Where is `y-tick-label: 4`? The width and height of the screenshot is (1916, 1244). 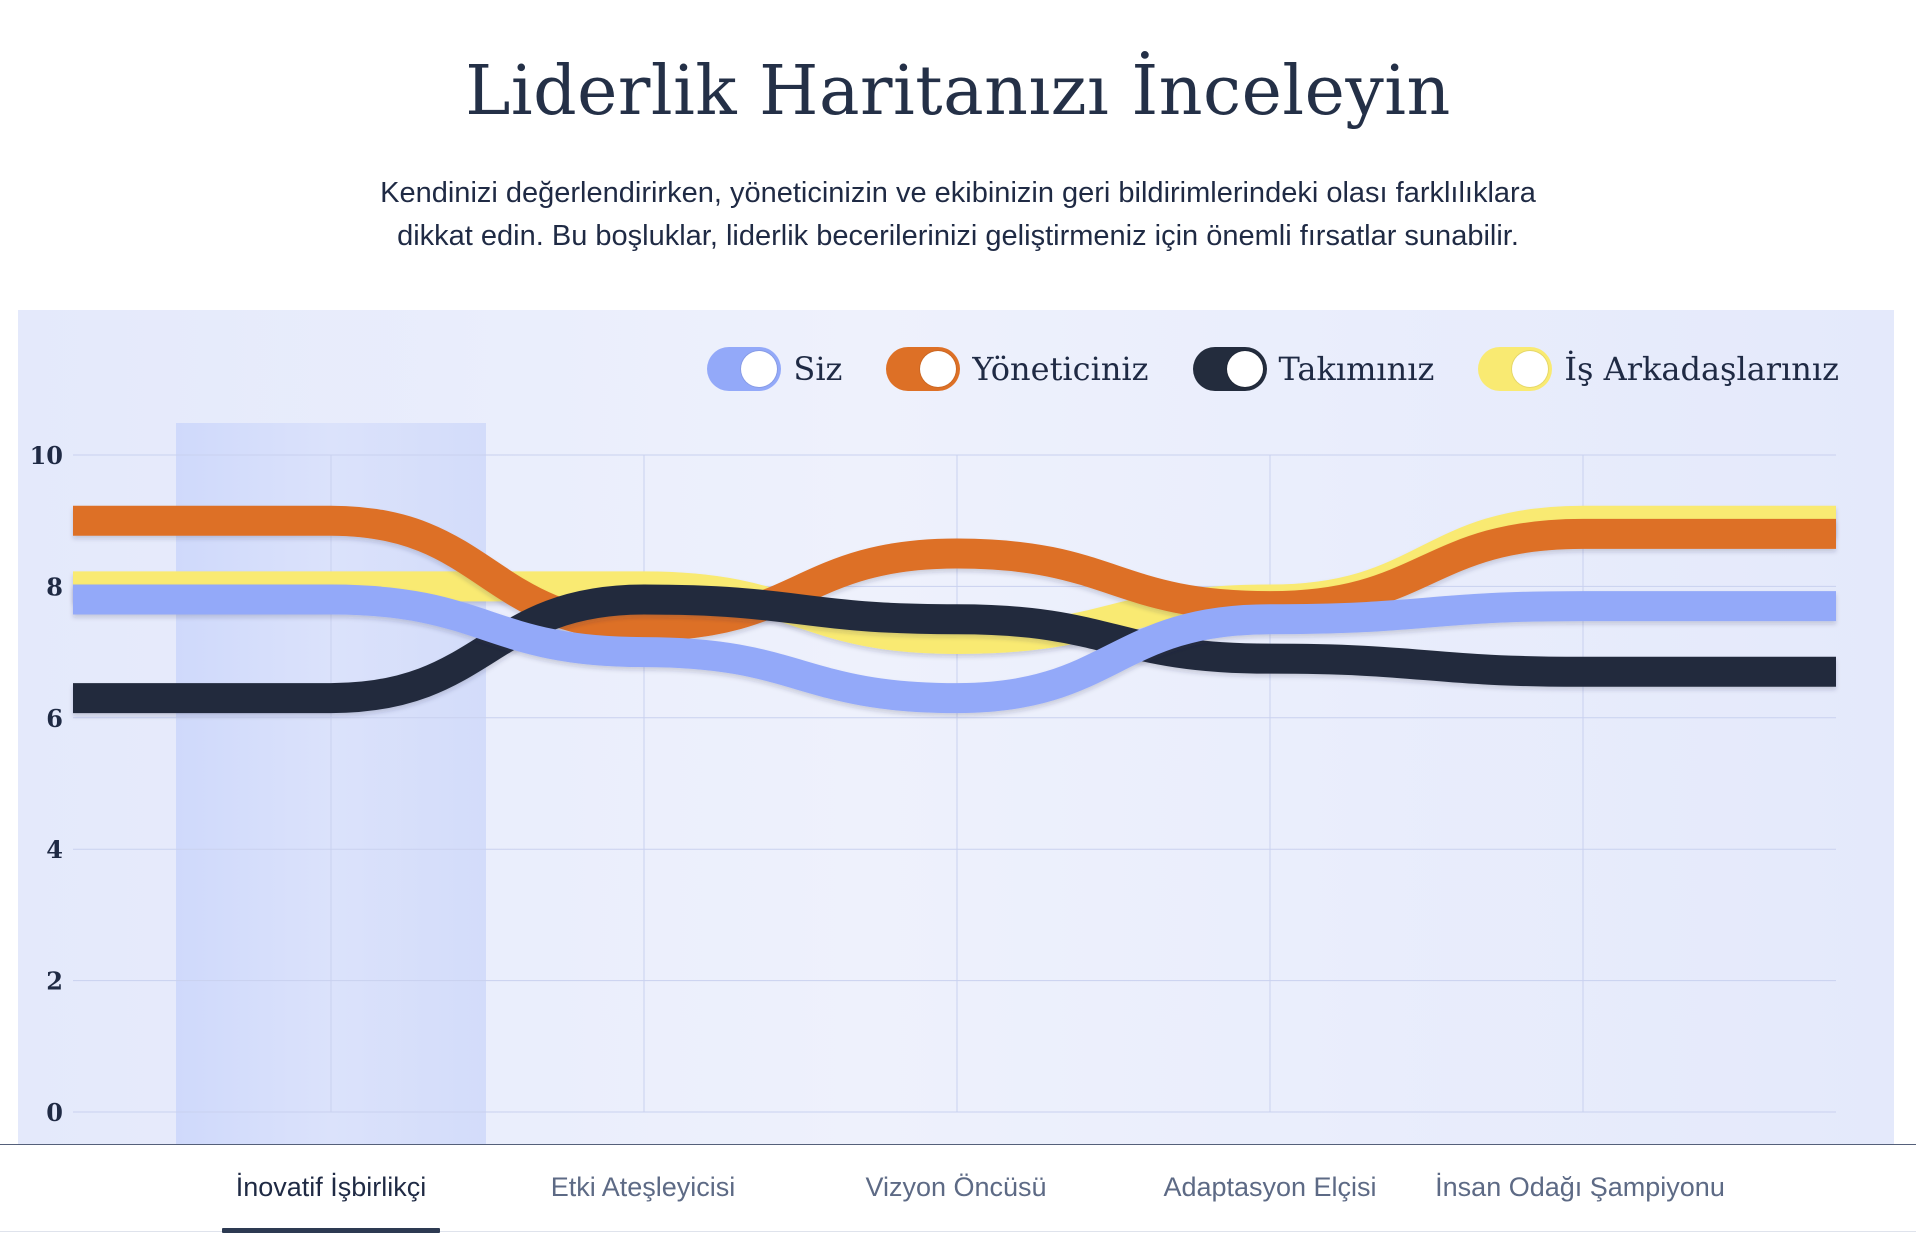
y-tick-label: 4 is located at coordinates (54, 849).